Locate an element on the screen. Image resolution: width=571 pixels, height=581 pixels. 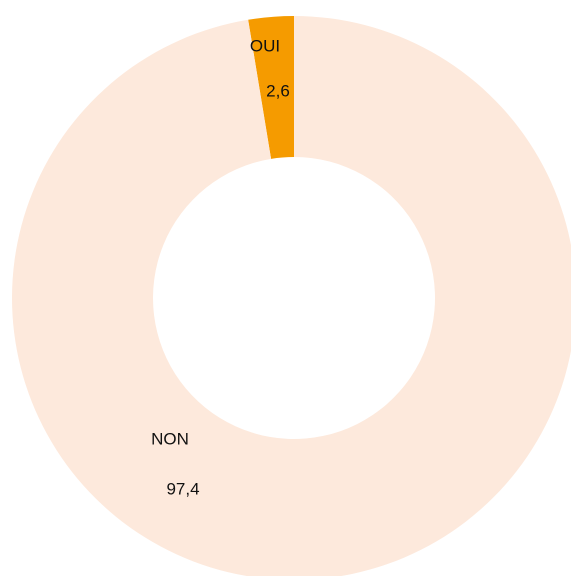
donut-slice is located at coordinates (271, 87).